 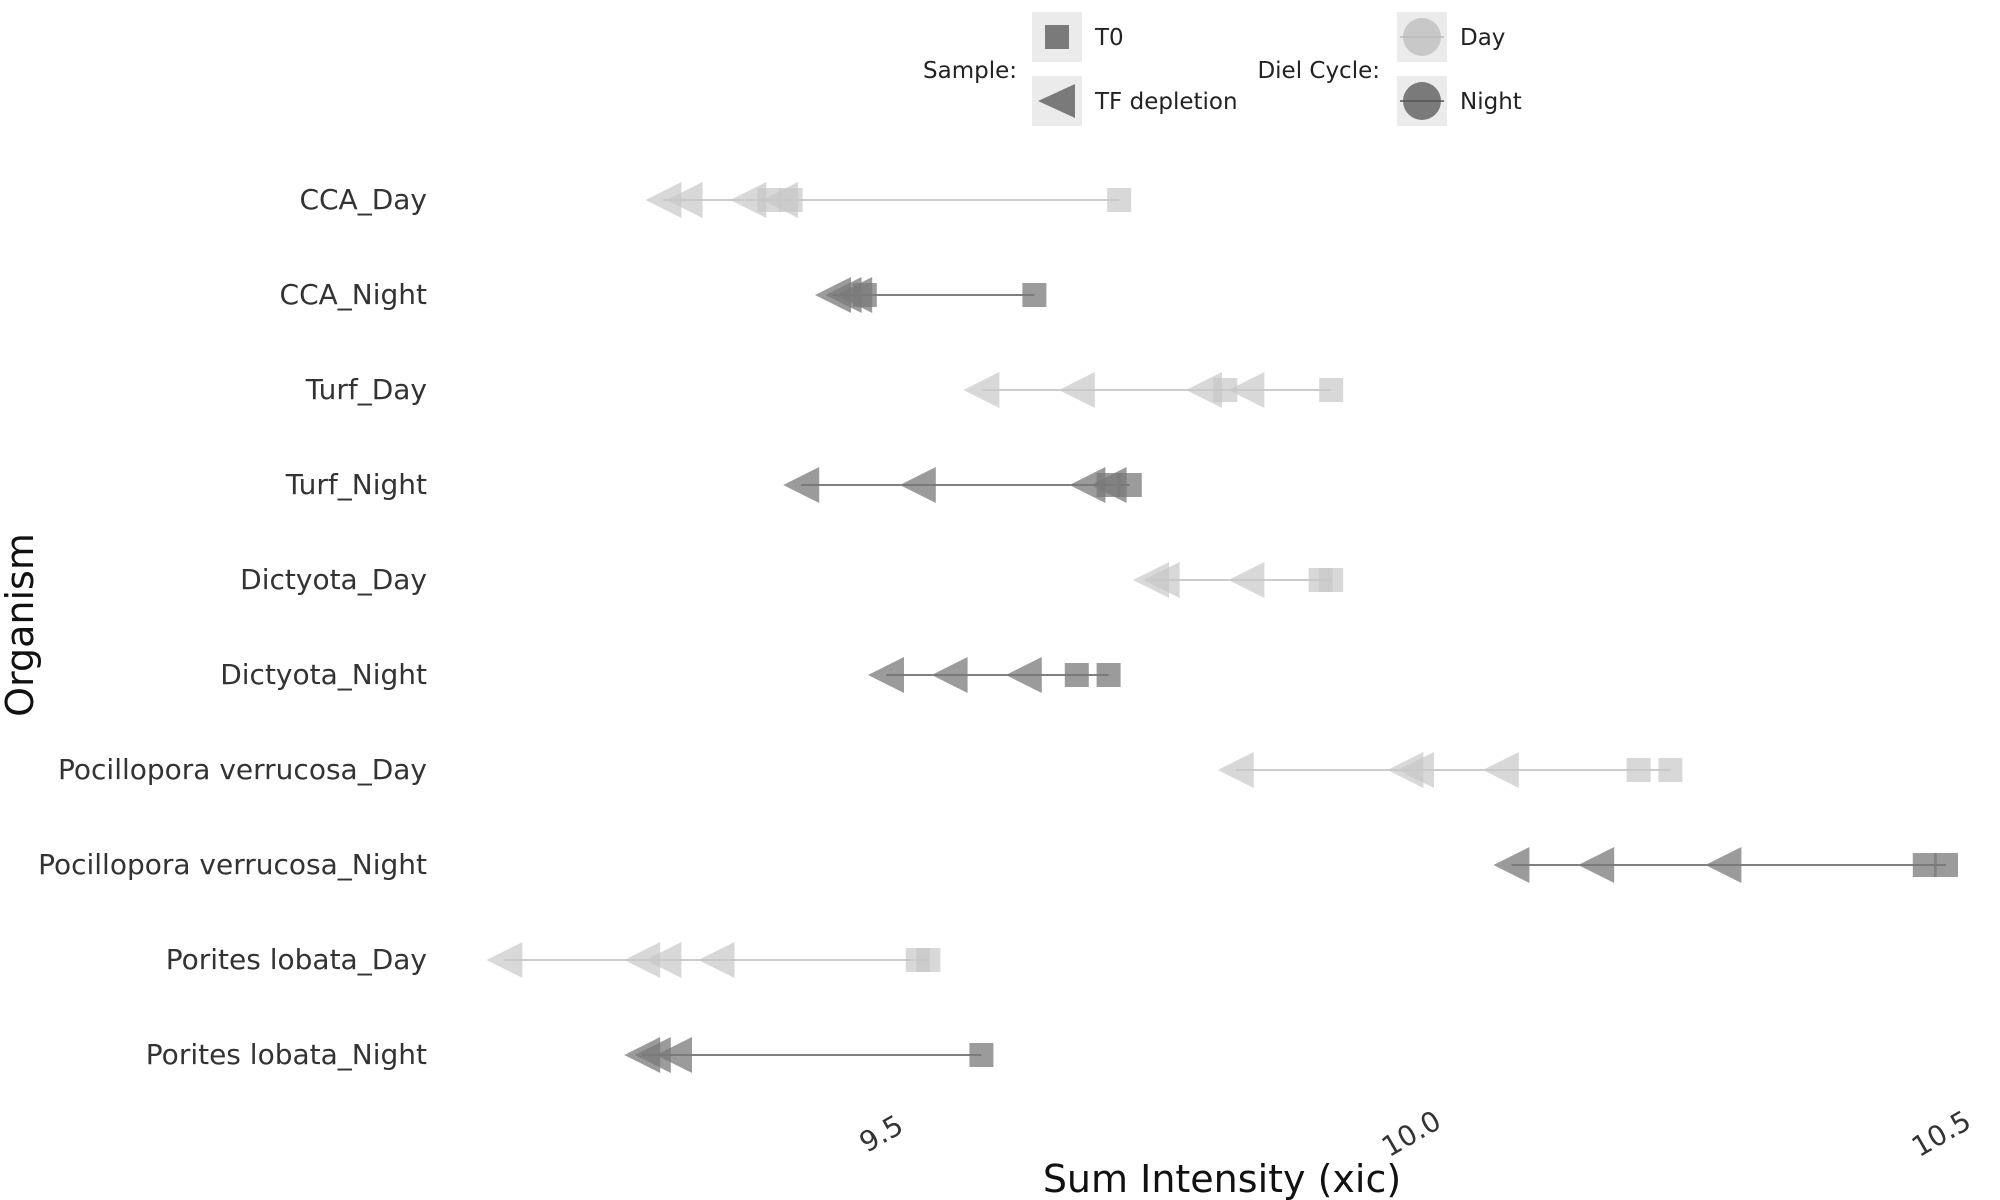 What do you see at coordinates (1411, 1134) in the screenshot?
I see `x-tick-label: 10.0` at bounding box center [1411, 1134].